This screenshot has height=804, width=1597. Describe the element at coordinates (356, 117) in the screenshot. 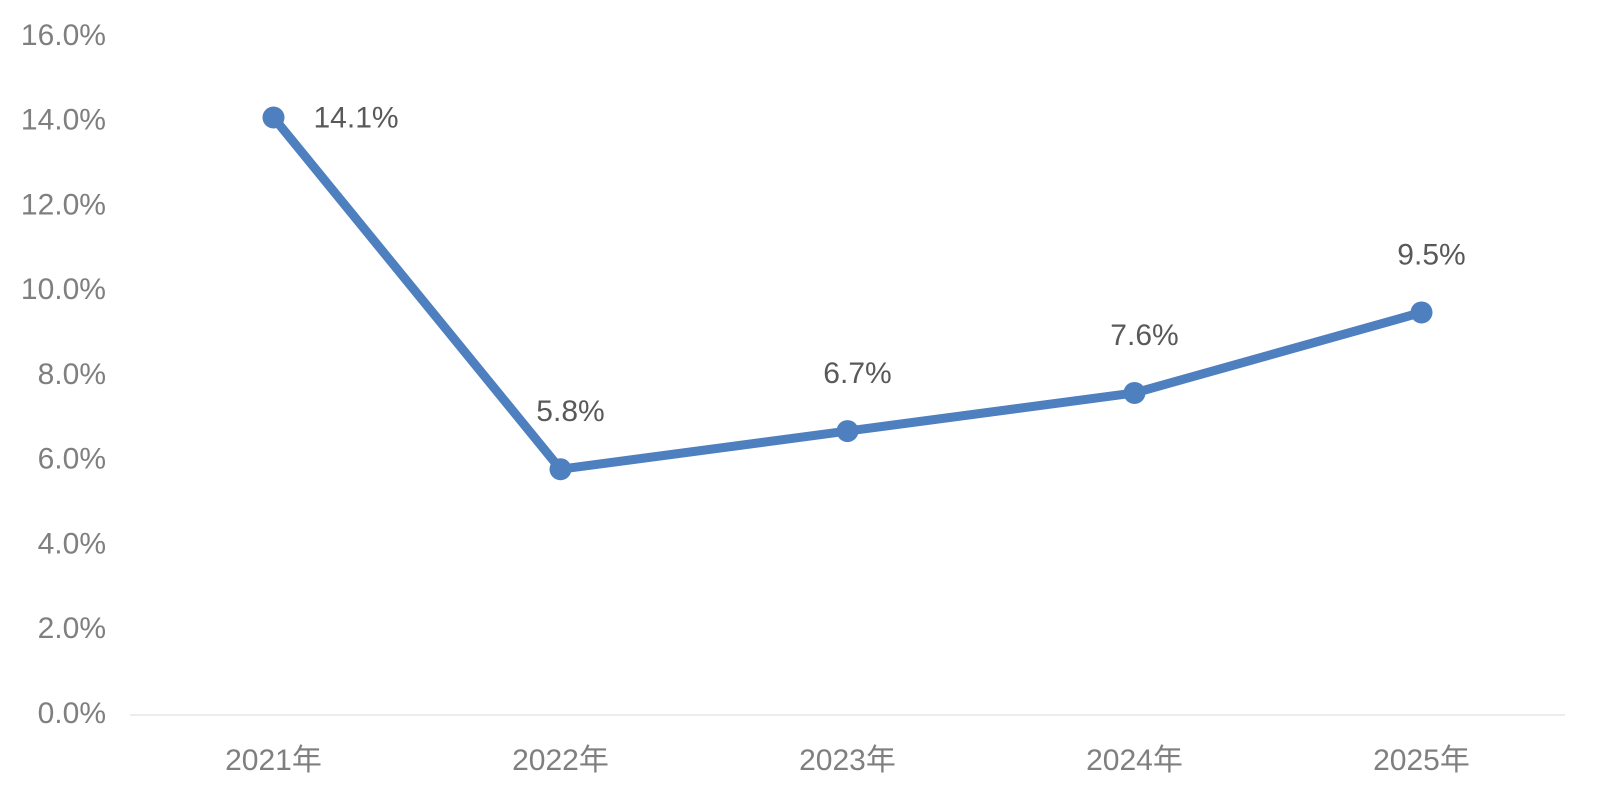

I see `data-label: 14.1%` at that location.